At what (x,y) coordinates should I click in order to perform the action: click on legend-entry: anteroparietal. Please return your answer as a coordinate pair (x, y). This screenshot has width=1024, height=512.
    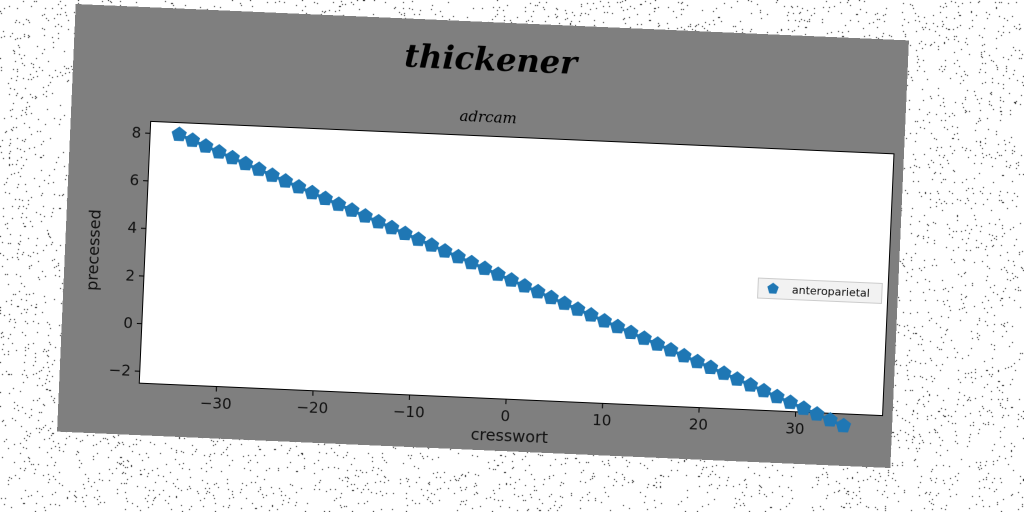
    Looking at the image, I should click on (831, 292).